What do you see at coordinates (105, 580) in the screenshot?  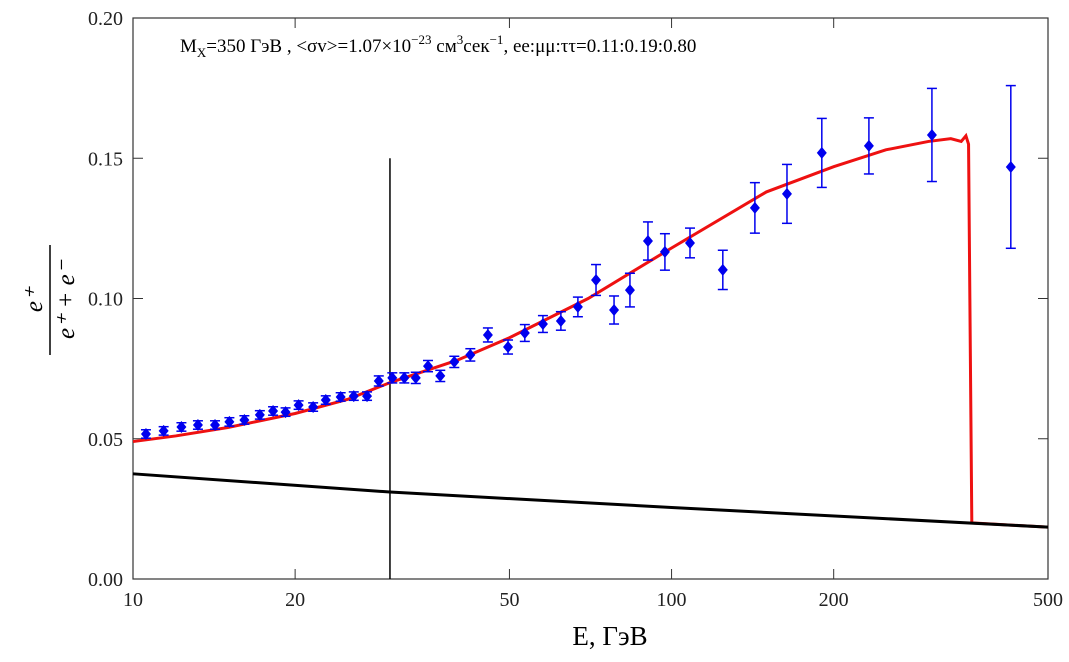 I see `y-tick-label: 0.00` at bounding box center [105, 580].